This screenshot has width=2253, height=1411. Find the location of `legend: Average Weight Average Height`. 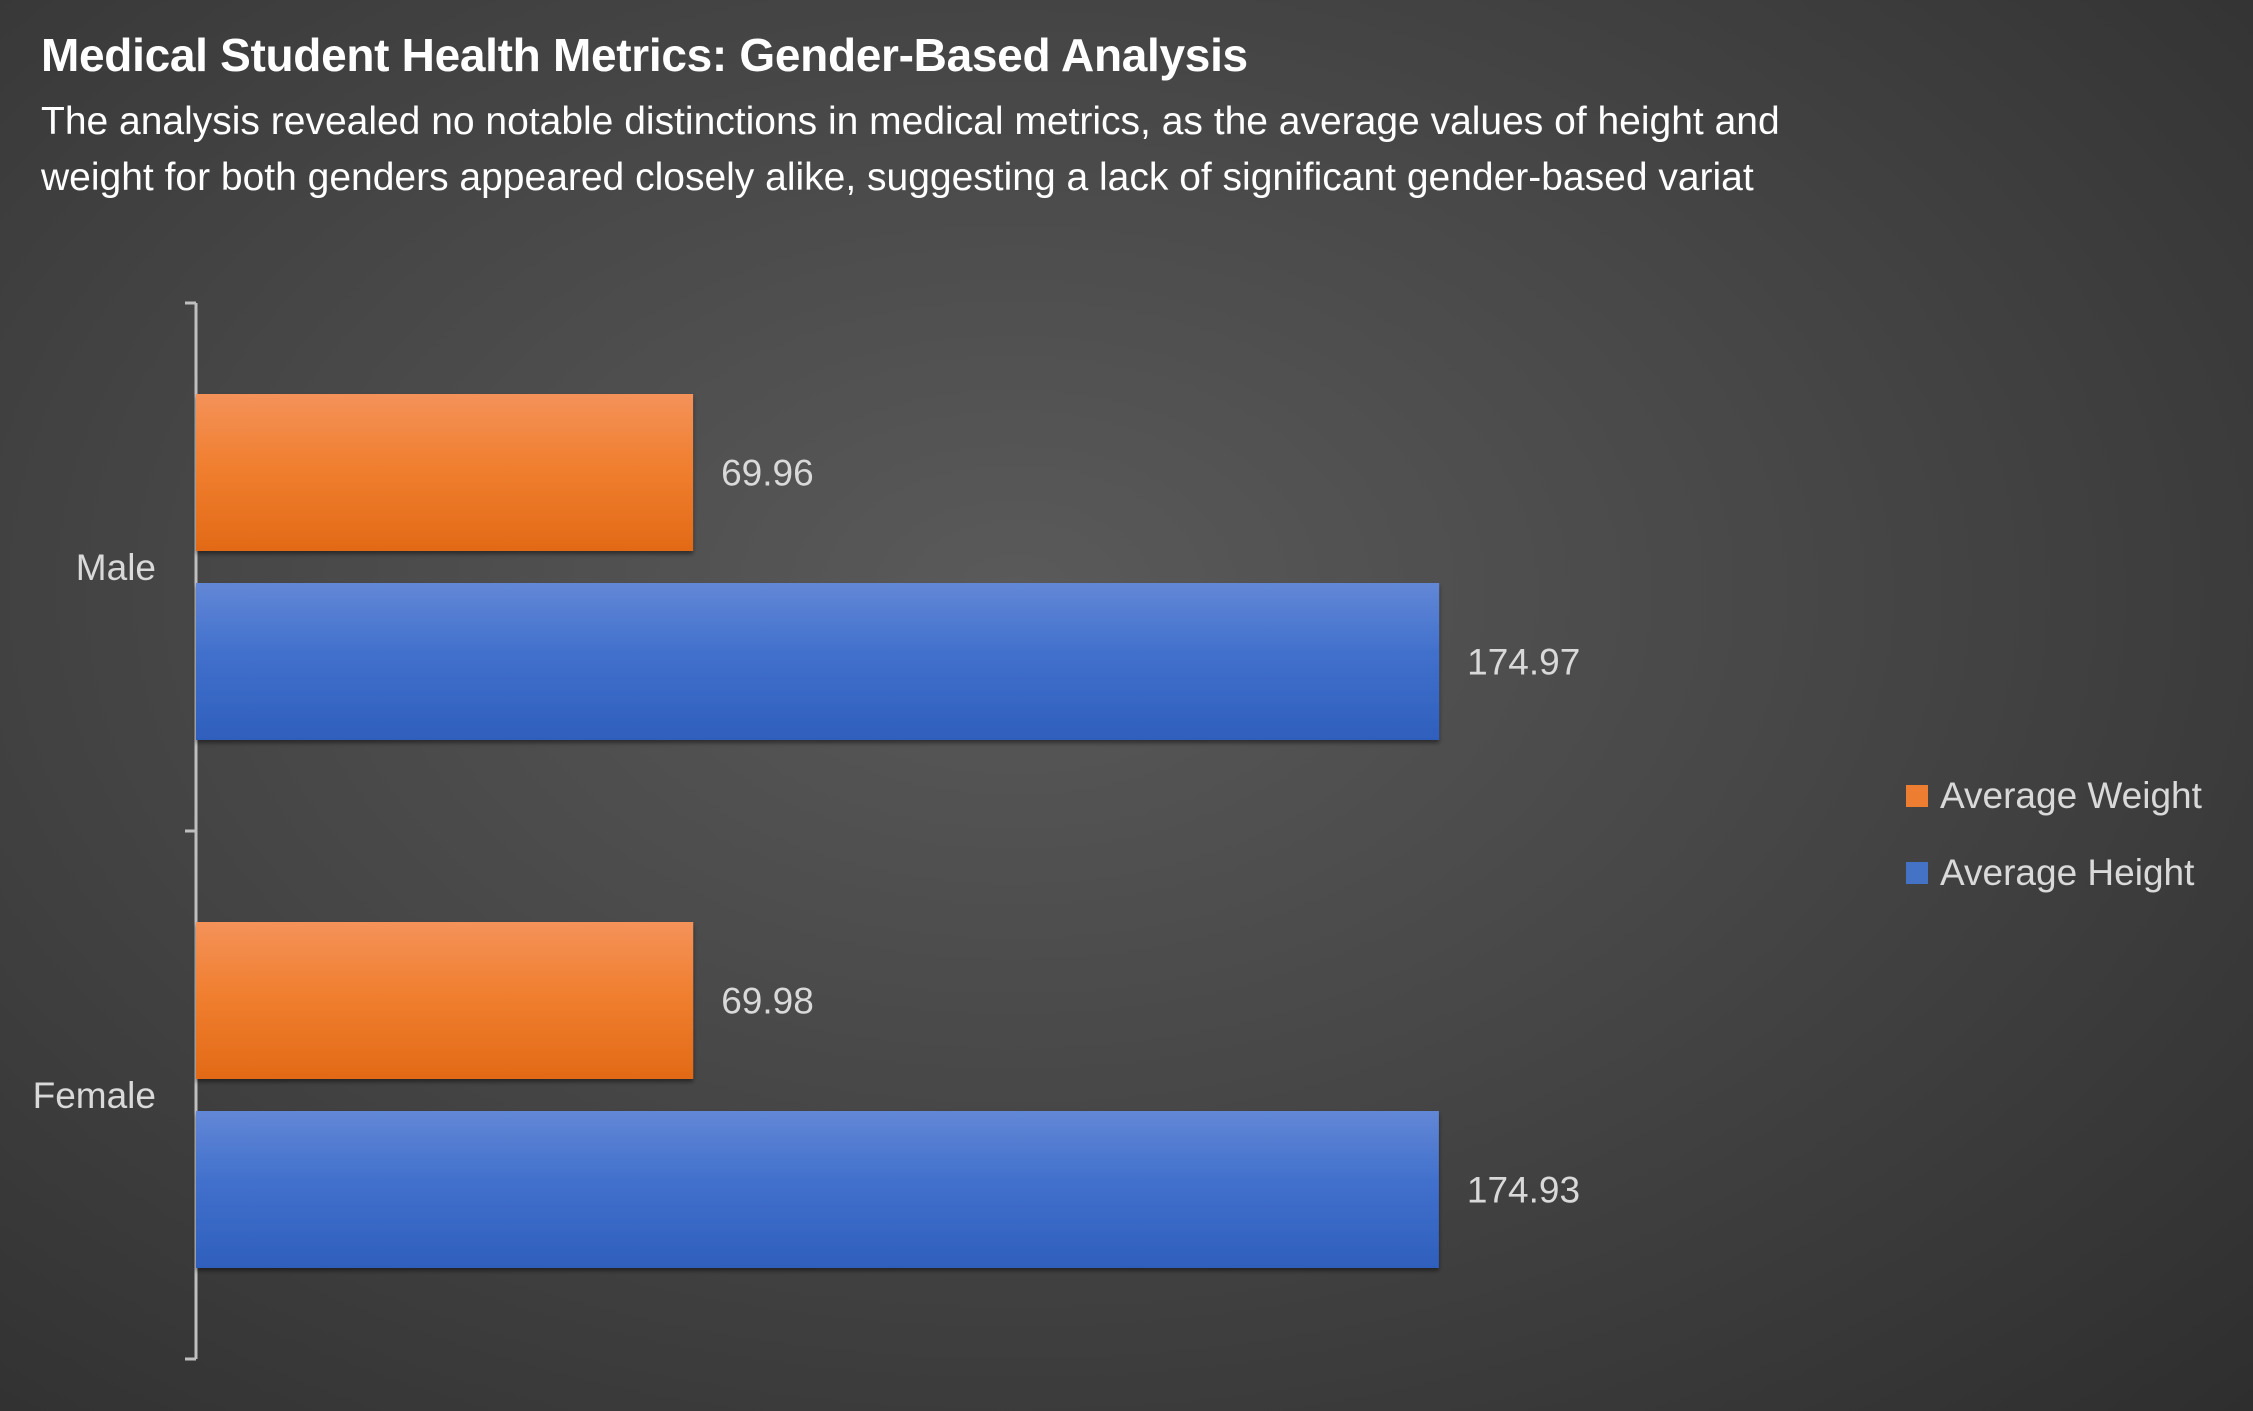

legend: Average Weight Average Height is located at coordinates (2054, 852).